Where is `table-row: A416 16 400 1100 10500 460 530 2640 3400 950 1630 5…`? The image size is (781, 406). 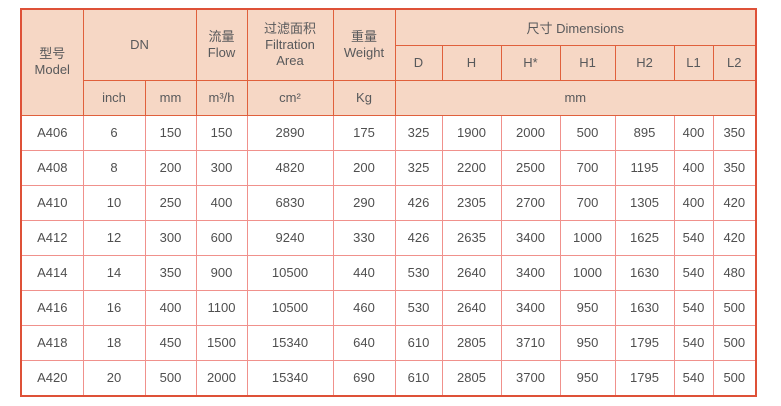 table-row: A416 16 400 1100 10500 460 530 2640 3400 950 1630 5… is located at coordinates (388, 307).